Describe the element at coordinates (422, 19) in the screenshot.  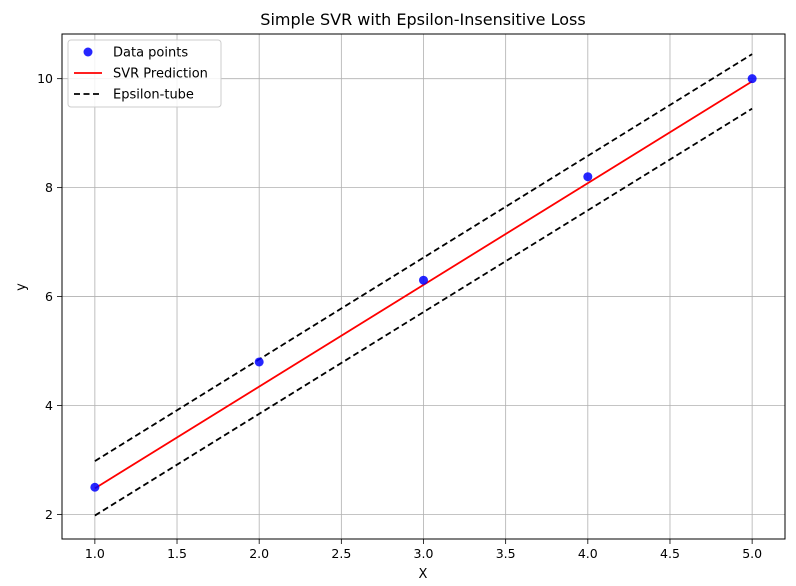
I see `chart-title: Simple SVR with Epsilon-Insensitive Loss` at that location.